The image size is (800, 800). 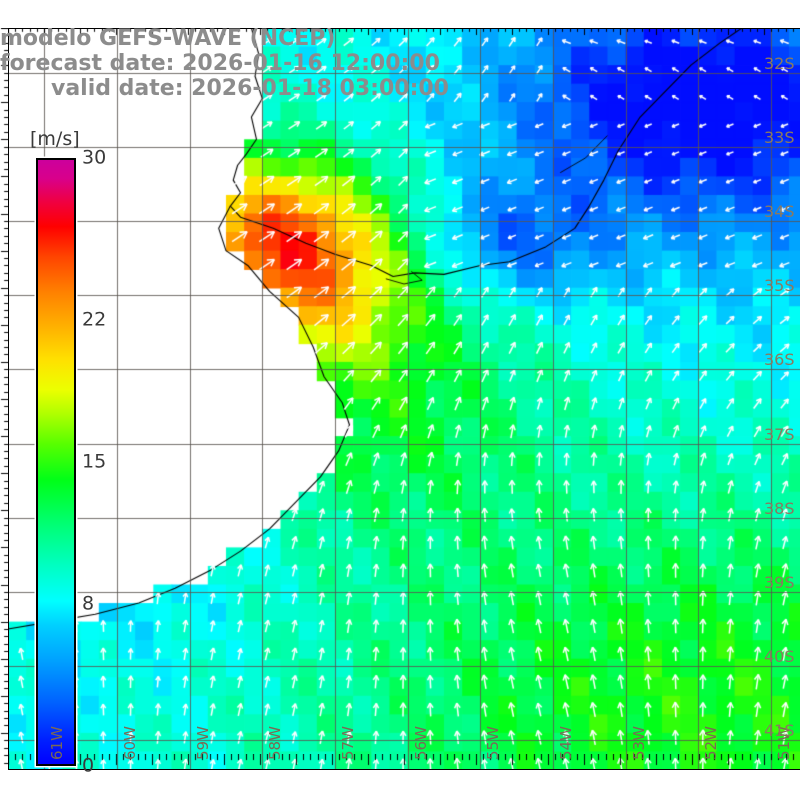 I want to click on lat-label-35S: 35S, so click(x=779, y=286).